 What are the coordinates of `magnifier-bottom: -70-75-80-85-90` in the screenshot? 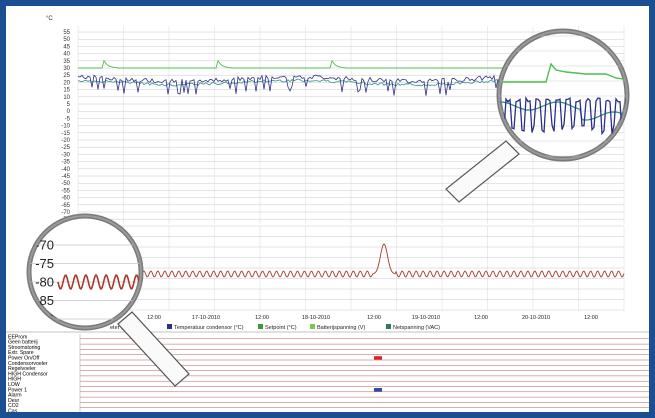 It's located at (108, 300).